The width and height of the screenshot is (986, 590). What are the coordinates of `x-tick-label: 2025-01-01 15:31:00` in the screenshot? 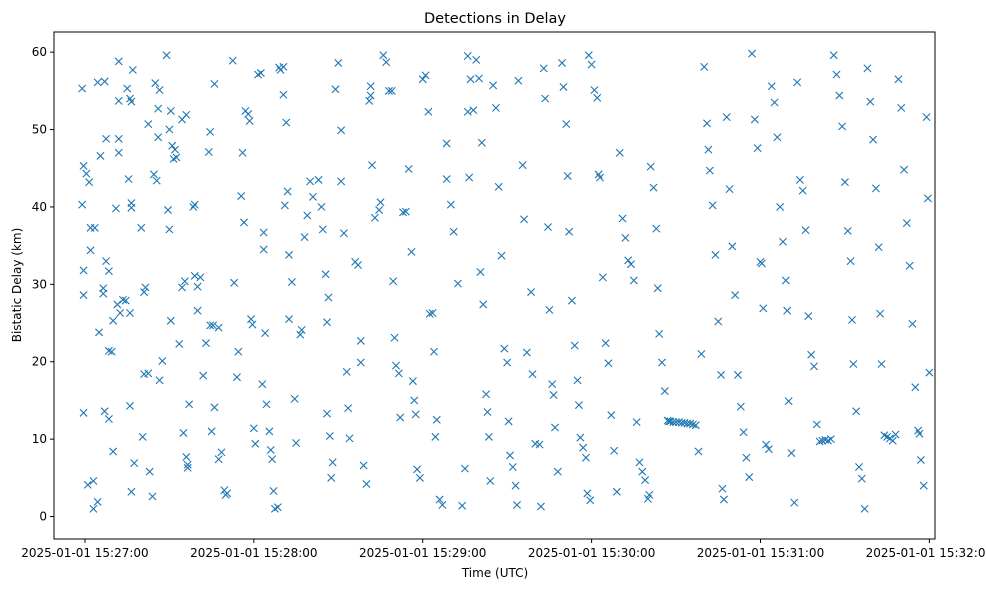 It's located at (760, 553).